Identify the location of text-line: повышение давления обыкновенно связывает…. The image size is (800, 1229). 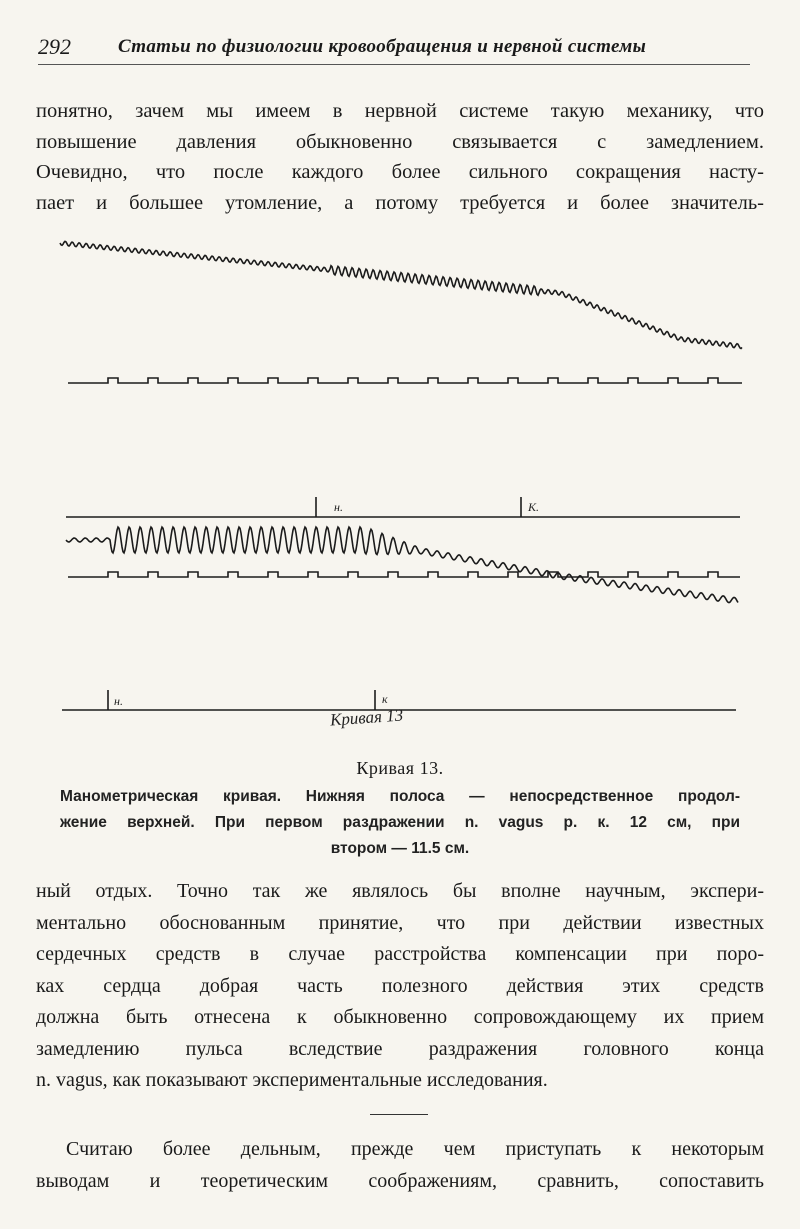
(400, 141).